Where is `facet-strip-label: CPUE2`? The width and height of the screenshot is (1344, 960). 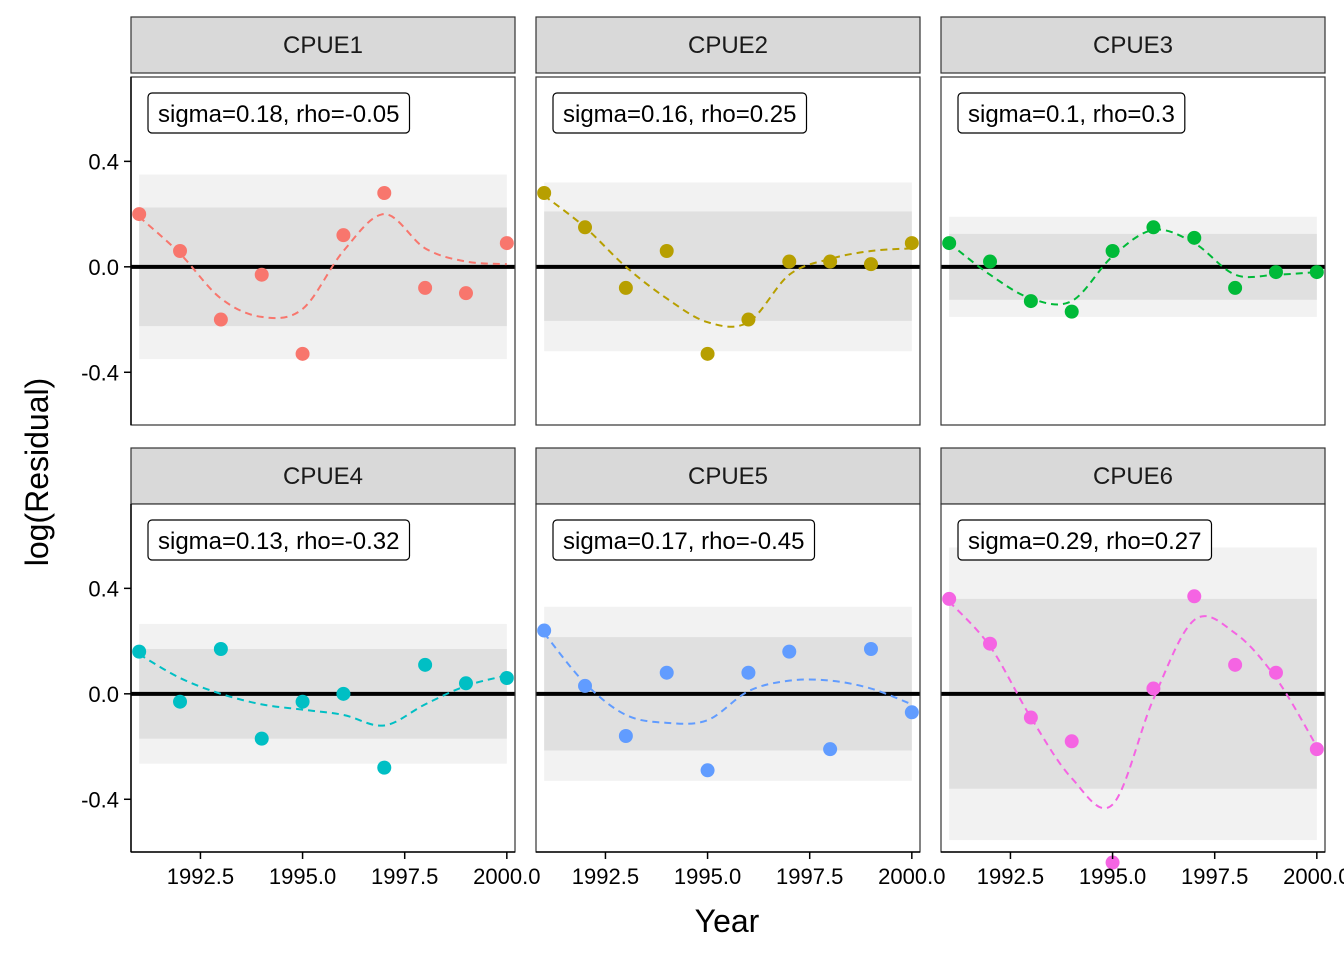
facet-strip-label: CPUE2 is located at coordinates (728, 45).